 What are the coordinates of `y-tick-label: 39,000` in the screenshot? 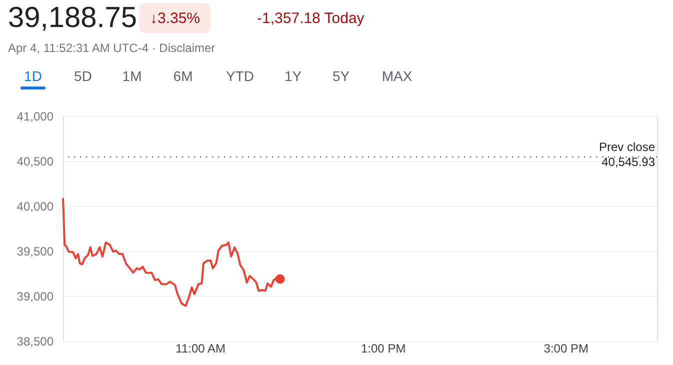 It's located at (35, 297).